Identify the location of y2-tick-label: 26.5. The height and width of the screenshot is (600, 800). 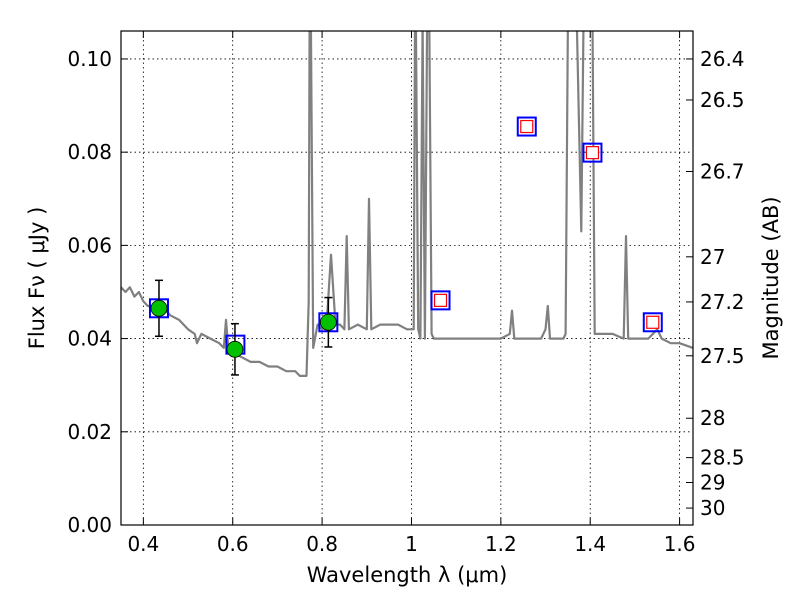
(722, 100).